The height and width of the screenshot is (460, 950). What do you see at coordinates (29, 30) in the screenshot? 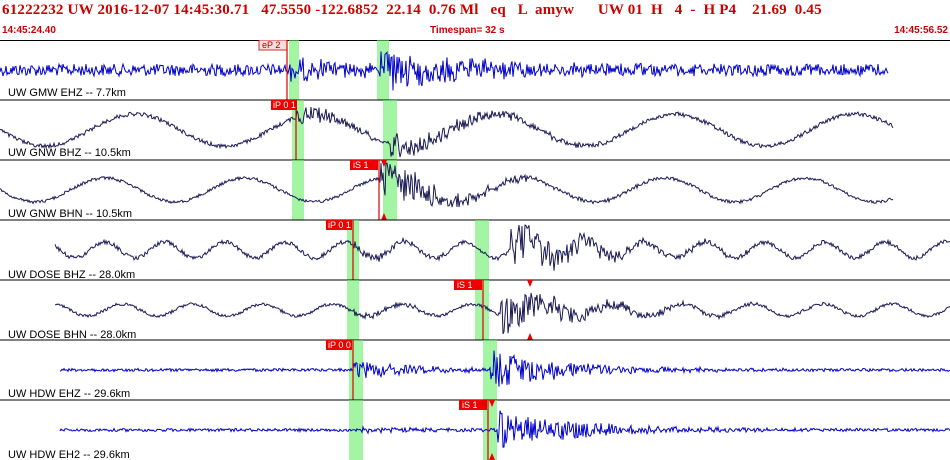
I see `time-start-label: 14:45:24.40` at bounding box center [29, 30].